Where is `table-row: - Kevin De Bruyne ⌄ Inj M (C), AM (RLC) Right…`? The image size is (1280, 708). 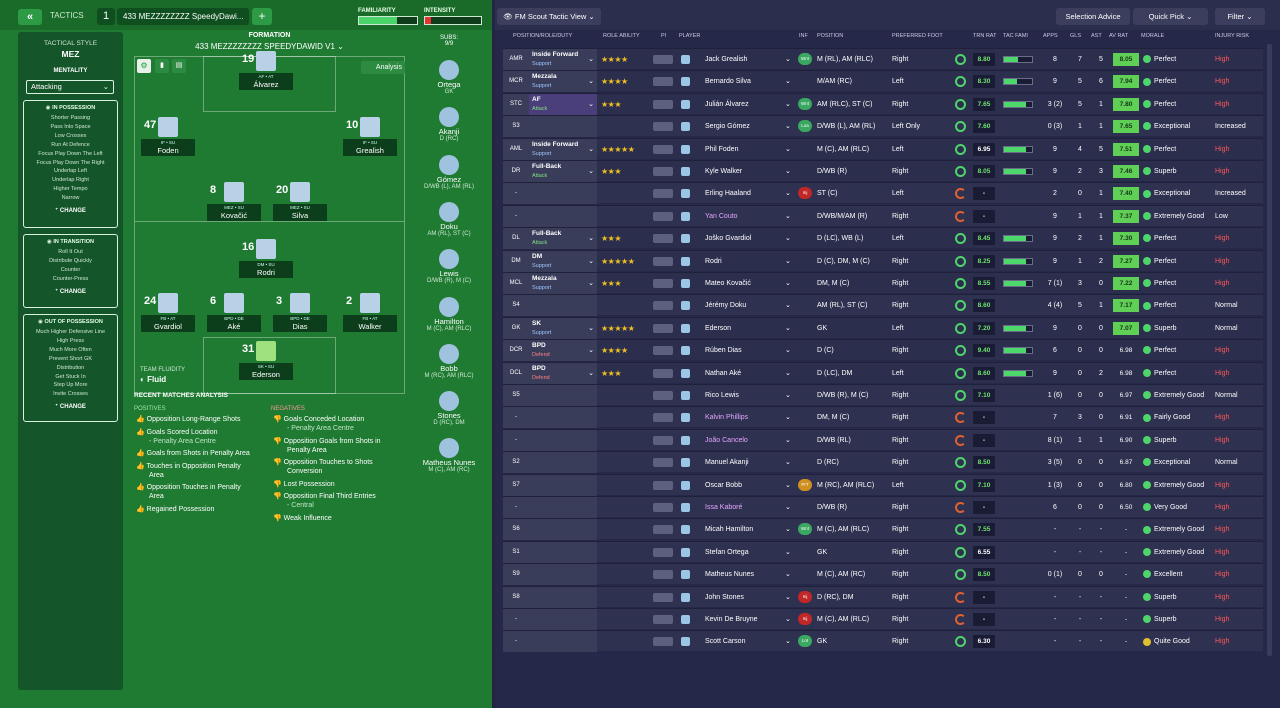
table-row: - Kevin De Bruyne ⌄ Inj M (C), AM (RLC) Right… is located at coordinates (883, 619).